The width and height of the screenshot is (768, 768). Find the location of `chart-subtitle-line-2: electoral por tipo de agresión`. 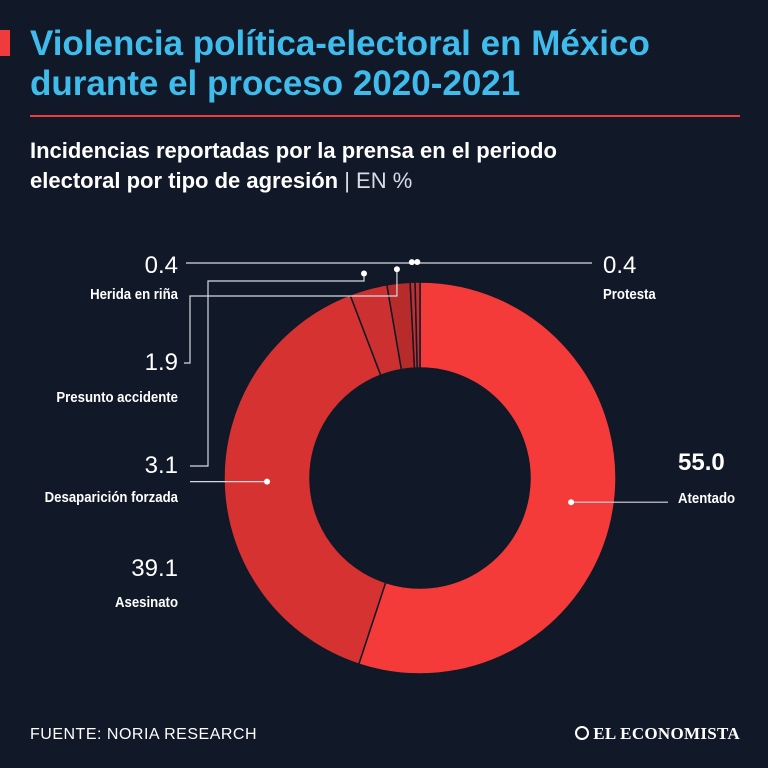

chart-subtitle-line-2: electoral por tipo de agresión is located at coordinates (184, 180).